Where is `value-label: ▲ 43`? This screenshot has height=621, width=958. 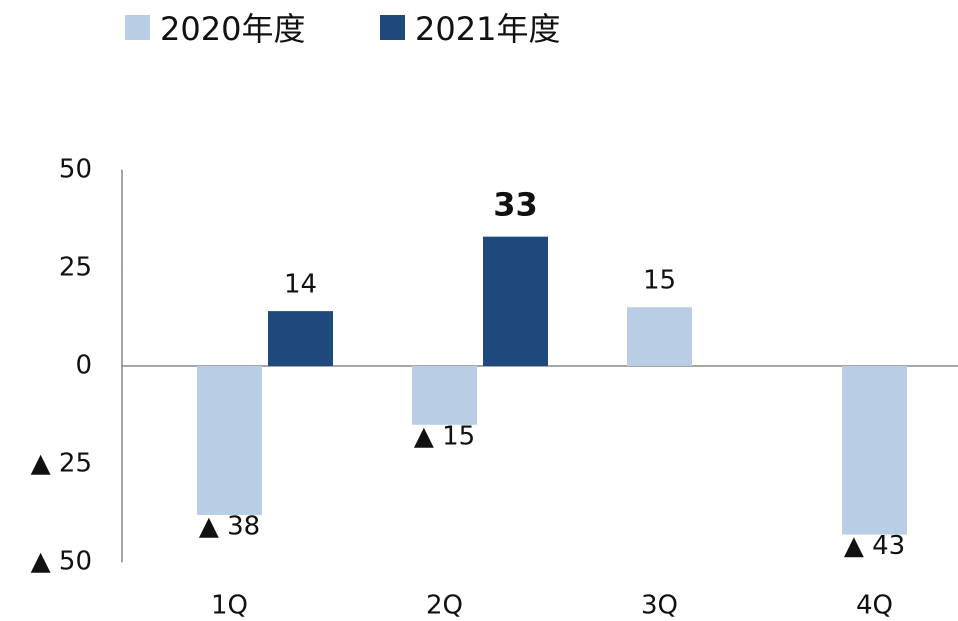 value-label: ▲ 43 is located at coordinates (874, 546).